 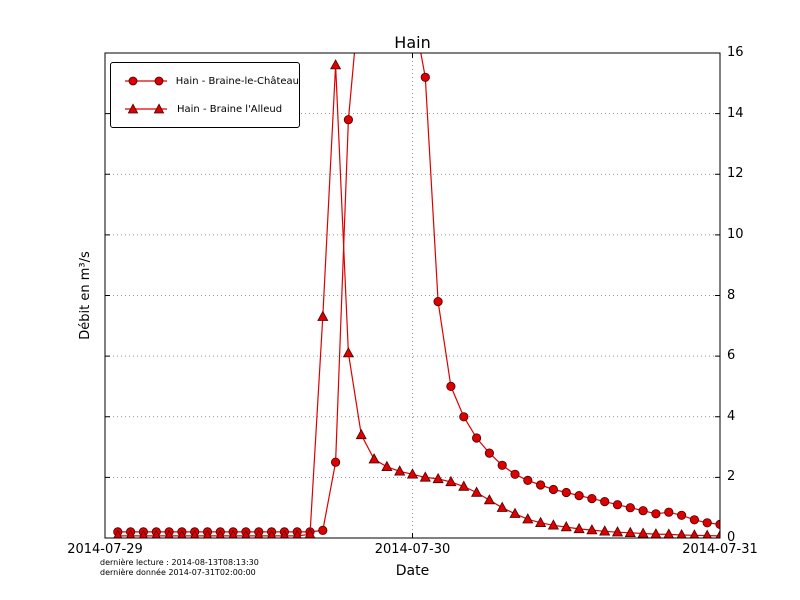 I want to click on y-tick-label: 0, so click(x=731, y=537).